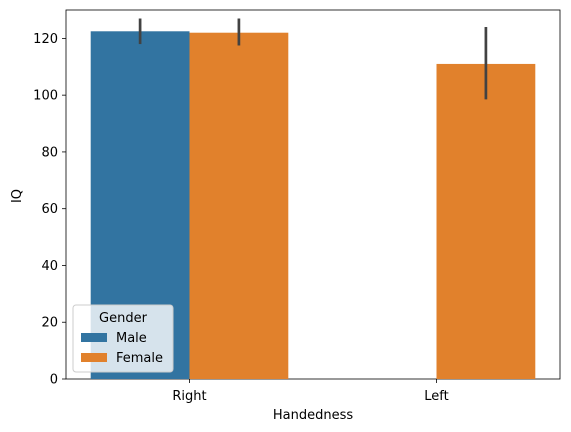  I want to click on y-axis: 0 20 40 60 80 100 120, so click(49, 210).